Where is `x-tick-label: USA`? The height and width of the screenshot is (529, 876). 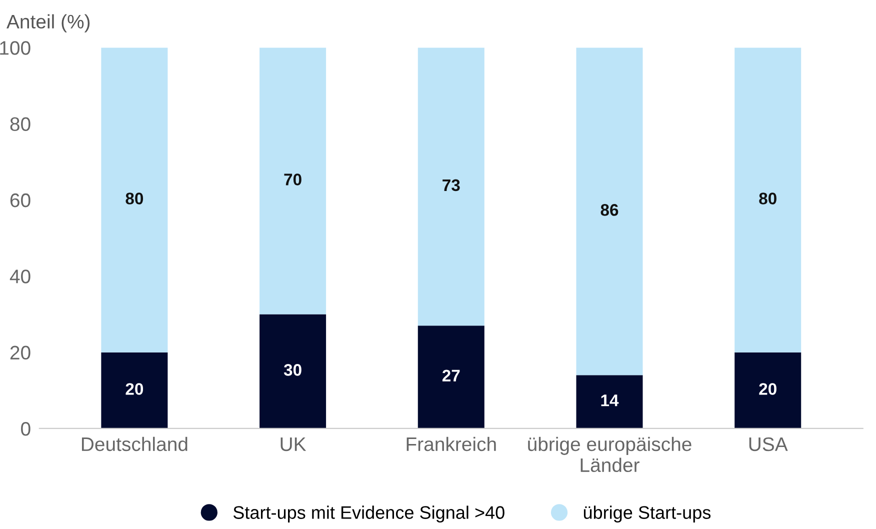 x-tick-label: USA is located at coordinates (768, 444).